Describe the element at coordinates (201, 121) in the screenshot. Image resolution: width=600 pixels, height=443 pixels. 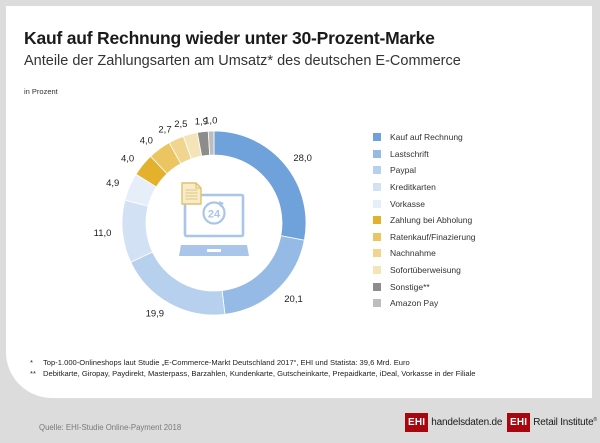
I see `value-label: 1,9` at that location.